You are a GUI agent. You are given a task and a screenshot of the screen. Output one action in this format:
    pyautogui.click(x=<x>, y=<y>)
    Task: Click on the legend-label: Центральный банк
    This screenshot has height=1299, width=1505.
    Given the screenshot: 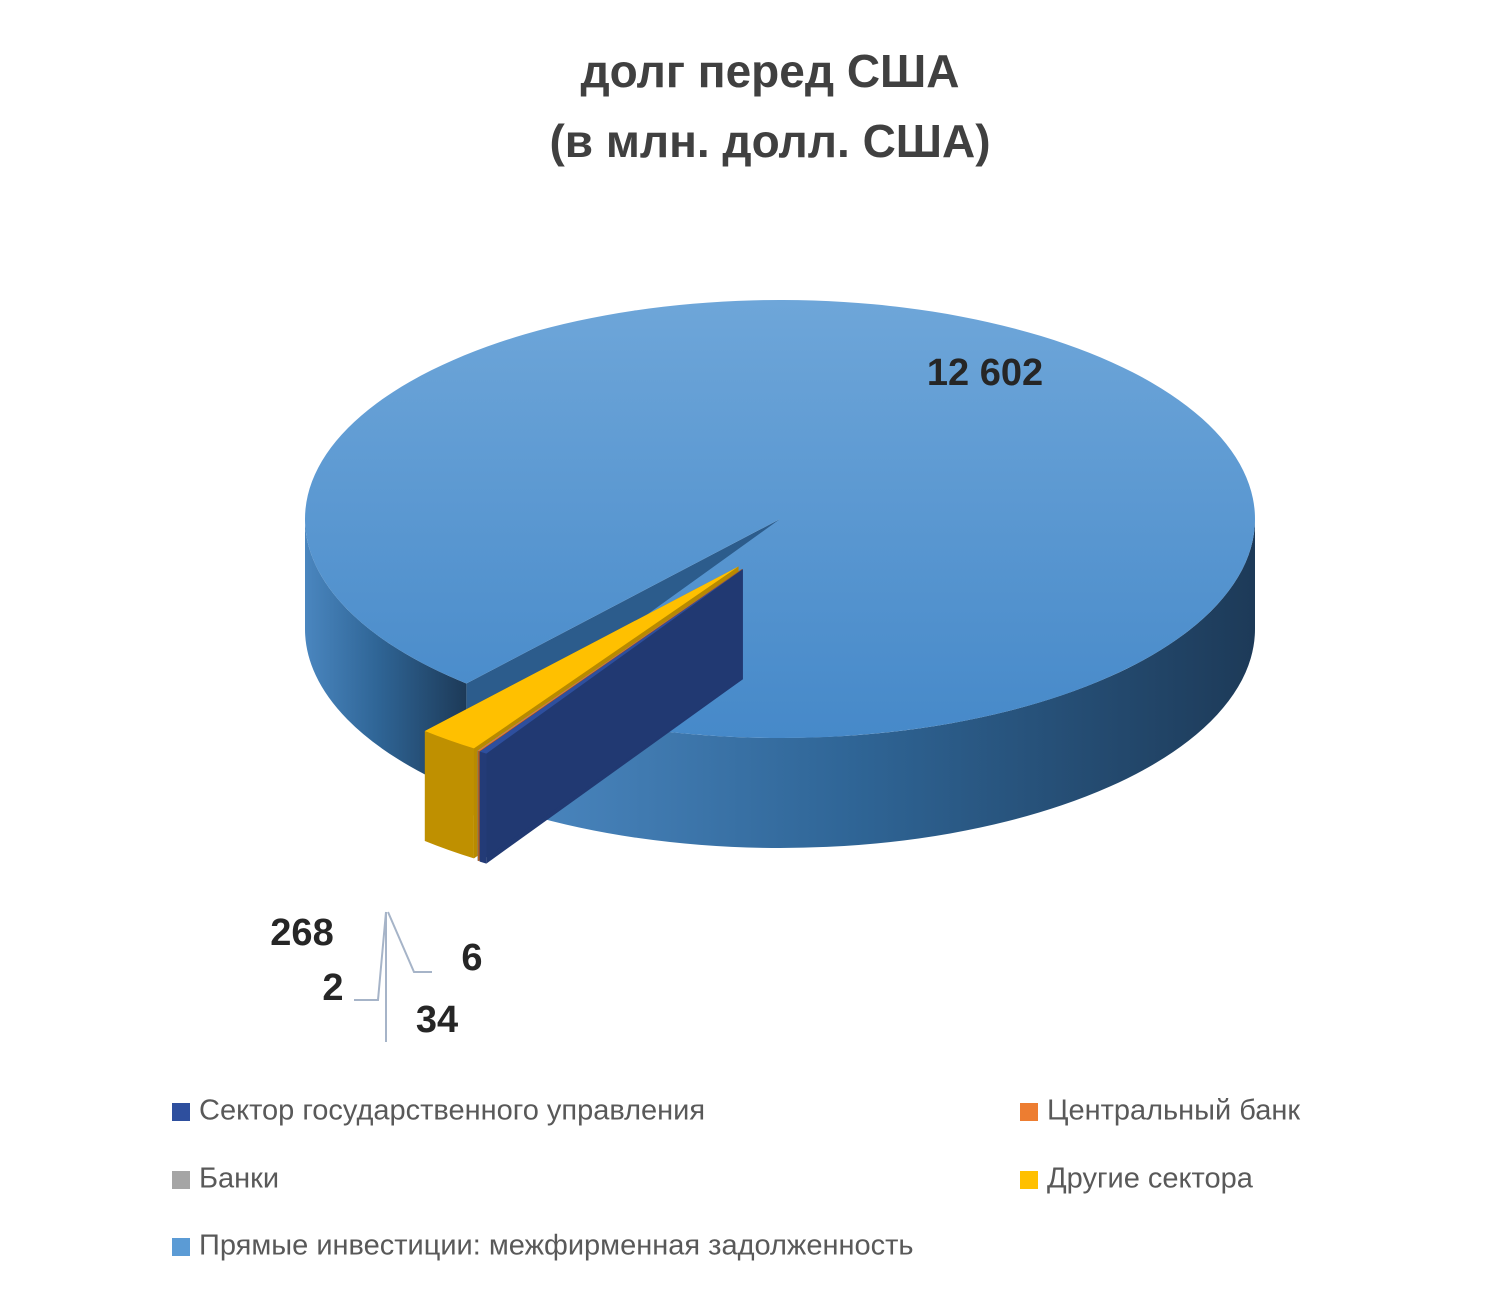 What is the action you would take?
    pyautogui.click(x=1173, y=1111)
    